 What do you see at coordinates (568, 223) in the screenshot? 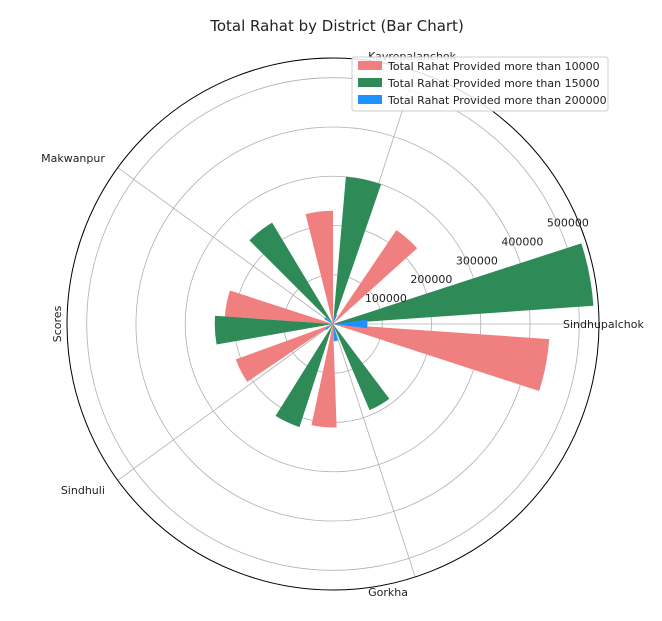
I see `radial-tick-label-5: 500000` at bounding box center [568, 223].